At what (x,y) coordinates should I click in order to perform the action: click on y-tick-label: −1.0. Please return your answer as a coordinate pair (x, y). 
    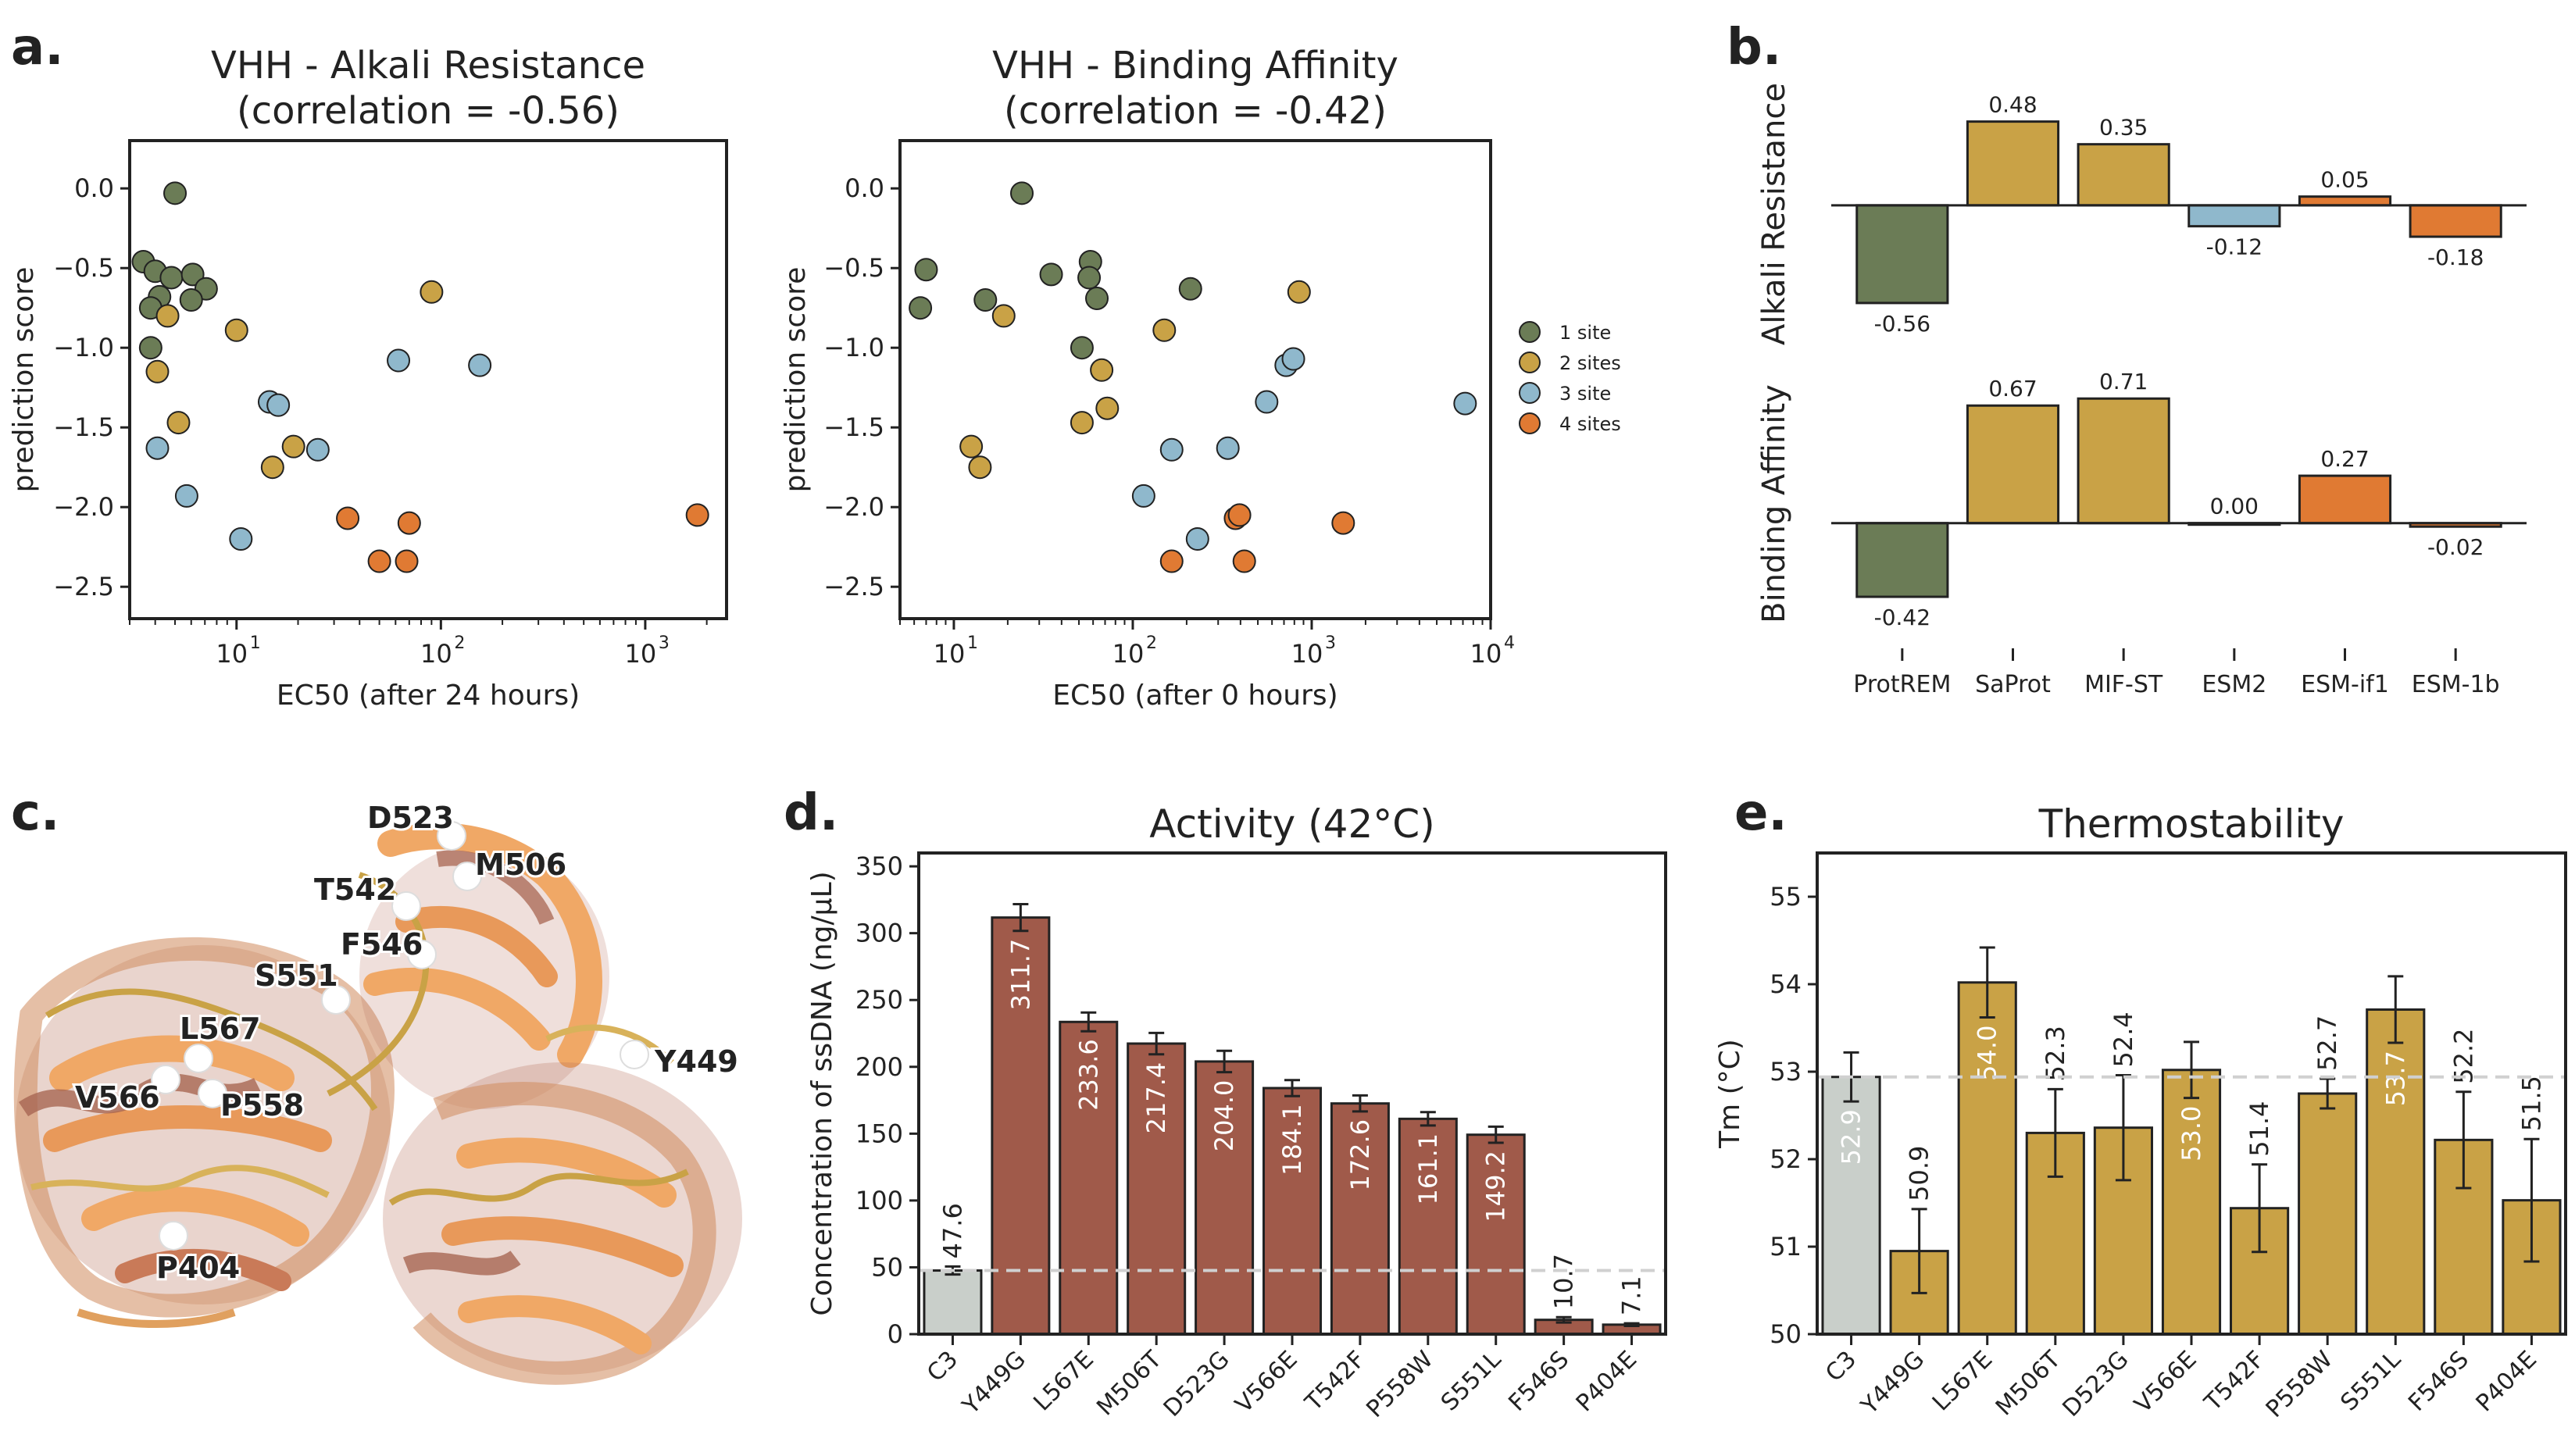
    Looking at the image, I should click on (853, 347).